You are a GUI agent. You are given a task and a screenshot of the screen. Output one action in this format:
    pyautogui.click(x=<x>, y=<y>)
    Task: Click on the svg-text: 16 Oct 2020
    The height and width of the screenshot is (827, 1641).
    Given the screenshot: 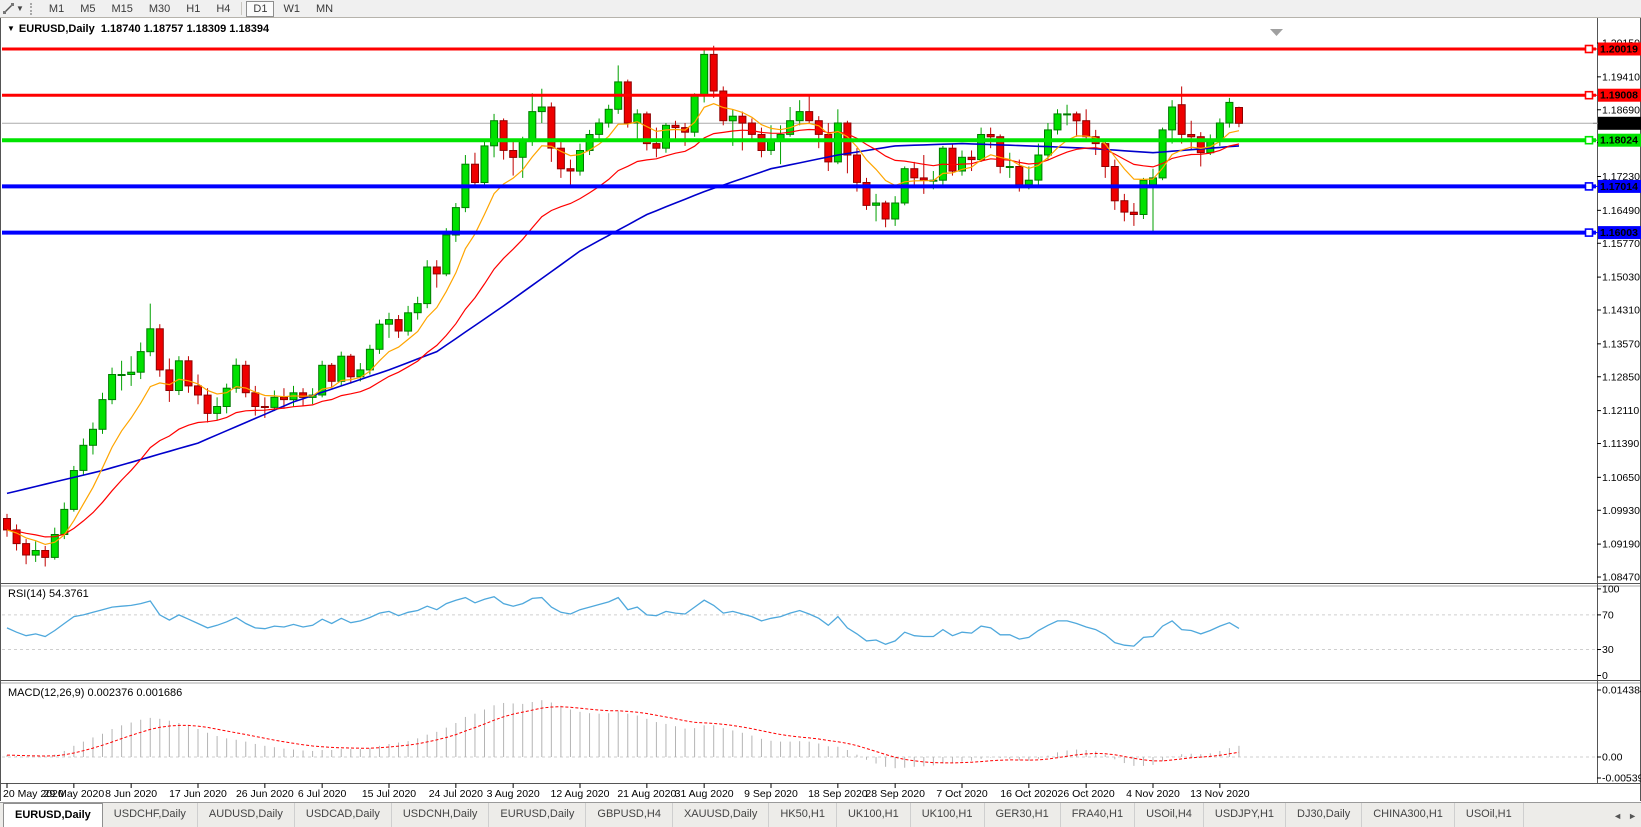 What is the action you would take?
    pyautogui.click(x=1028, y=794)
    